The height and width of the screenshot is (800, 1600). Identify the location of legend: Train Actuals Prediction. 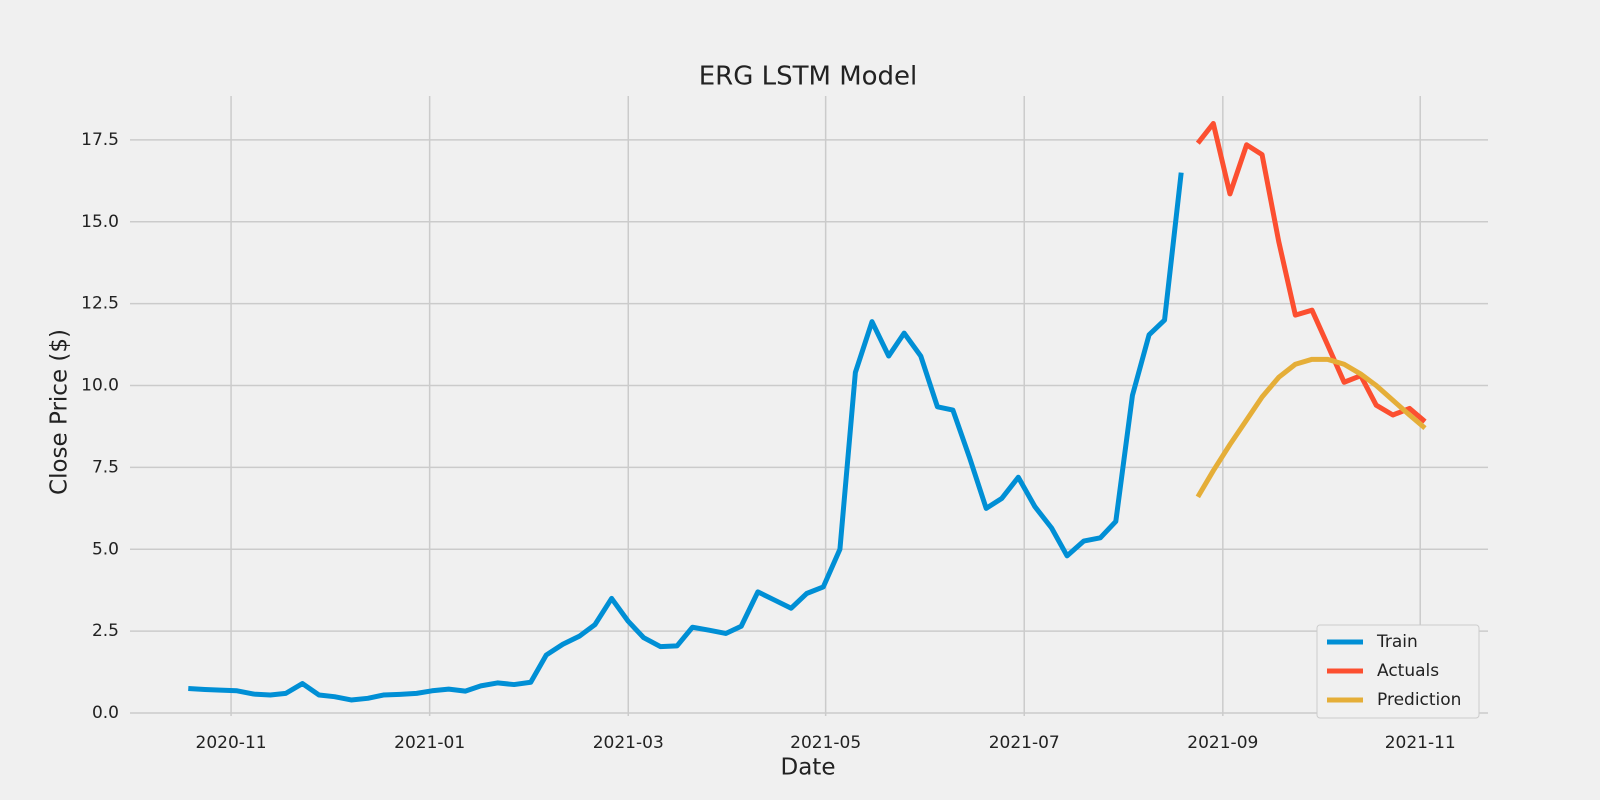
(1398, 671).